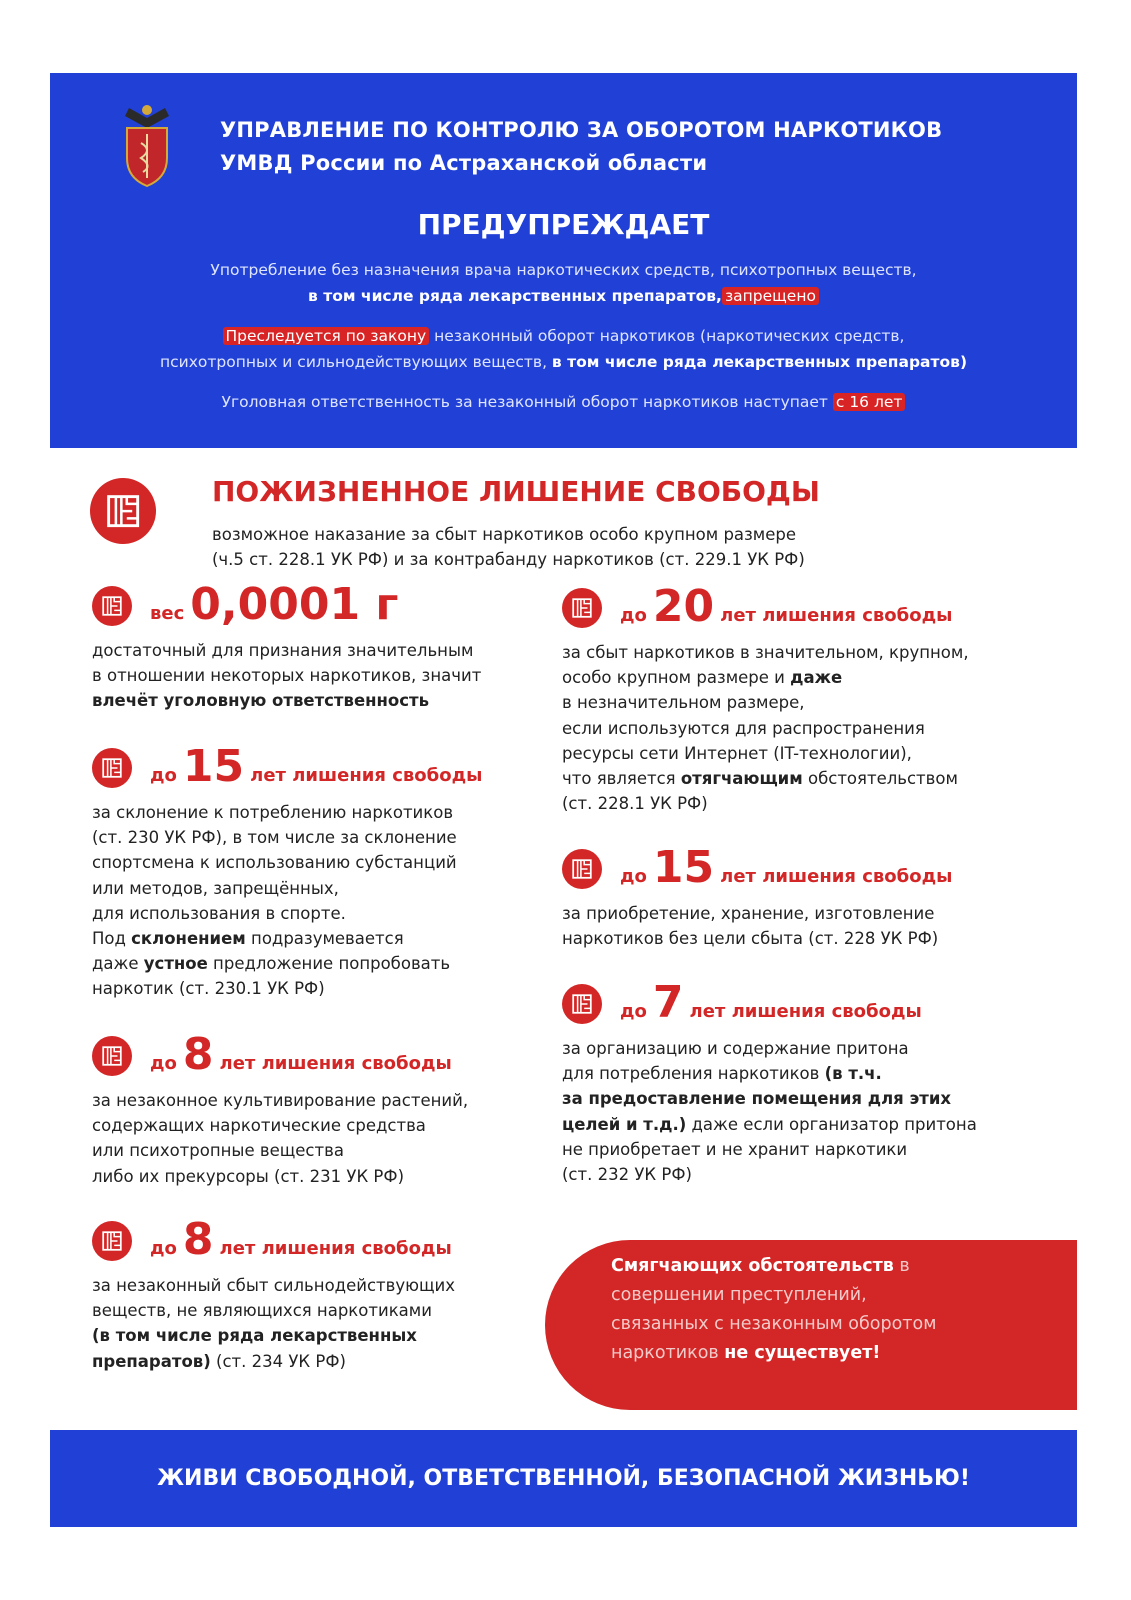  I want to click on text-line: для потребления наркотиков (в т.ч., so click(797, 1073).